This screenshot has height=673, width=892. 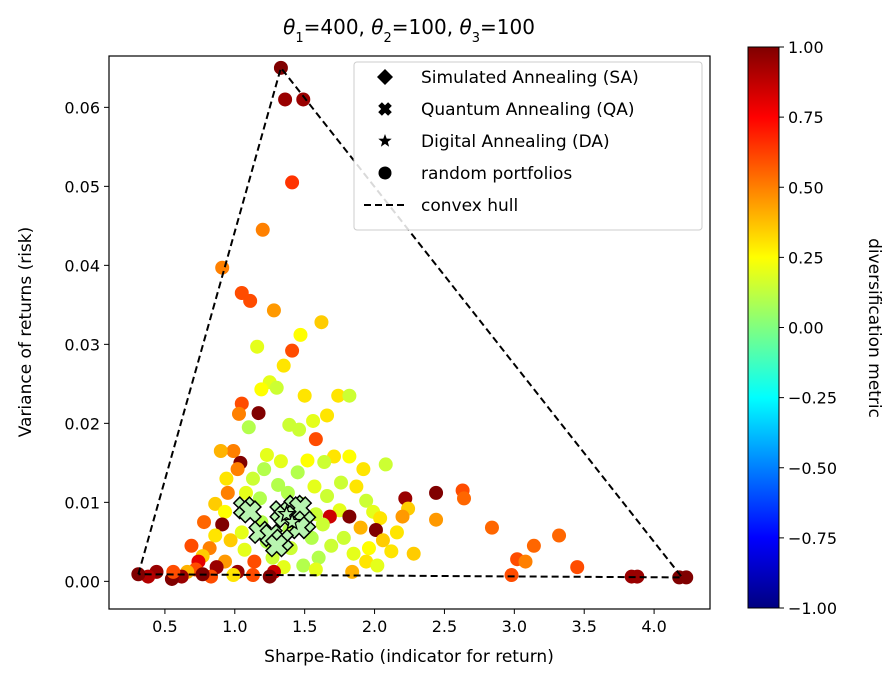 I want to click on colorbar-tick-label: 0.75, so click(x=806, y=117).